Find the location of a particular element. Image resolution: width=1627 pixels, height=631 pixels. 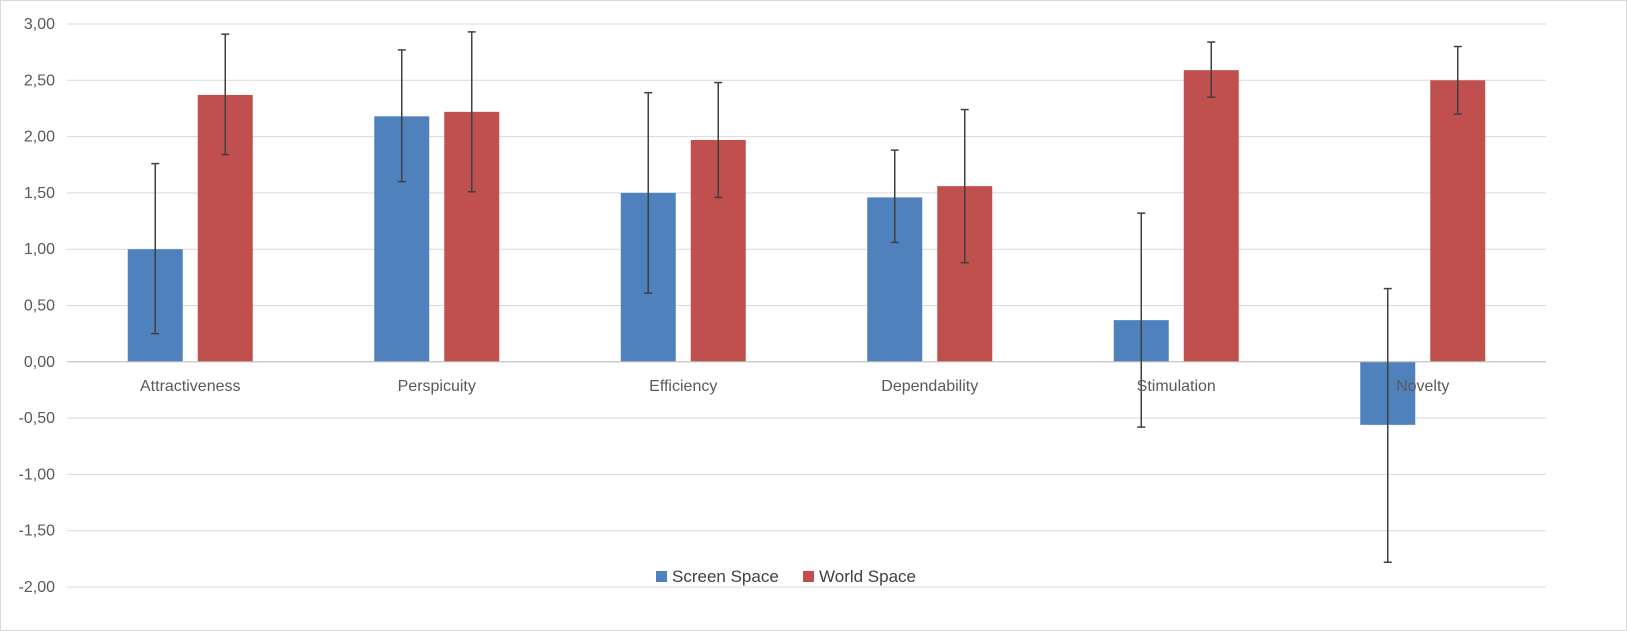

y-tick-label: 0,00 is located at coordinates (39, 362).